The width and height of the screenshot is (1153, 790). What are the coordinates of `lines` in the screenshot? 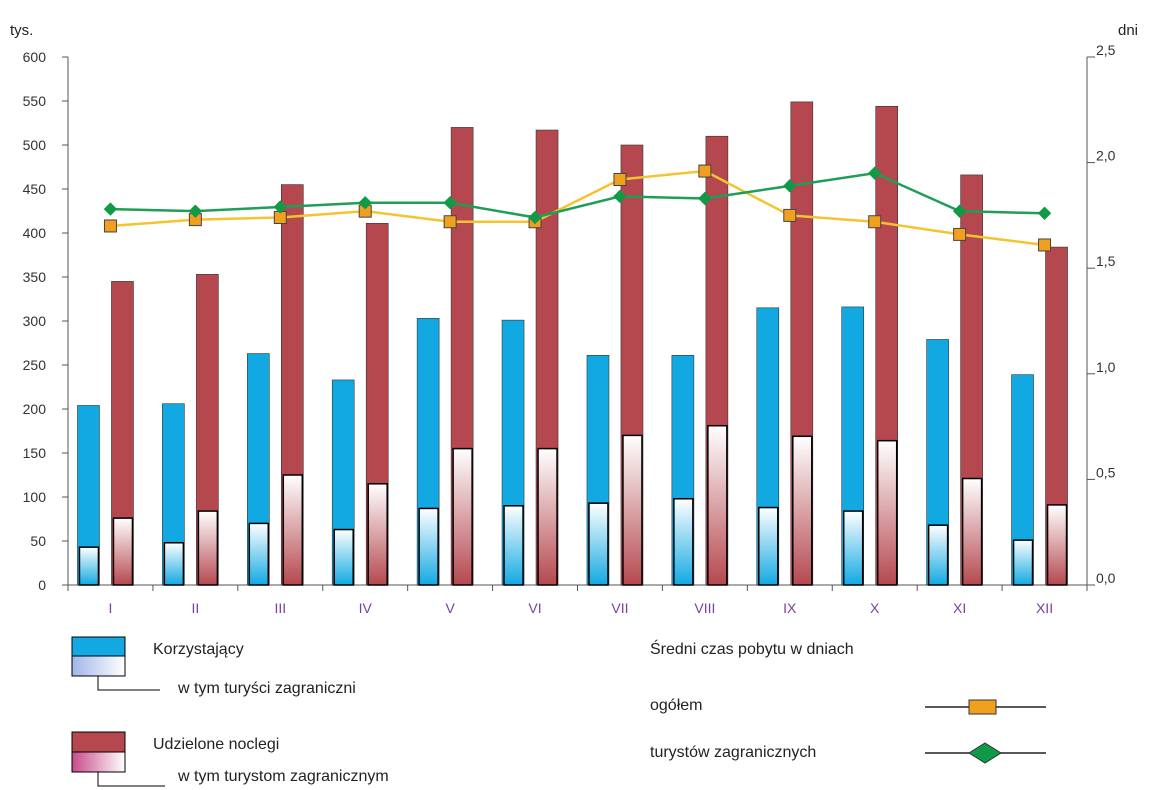 It's located at (577, 208).